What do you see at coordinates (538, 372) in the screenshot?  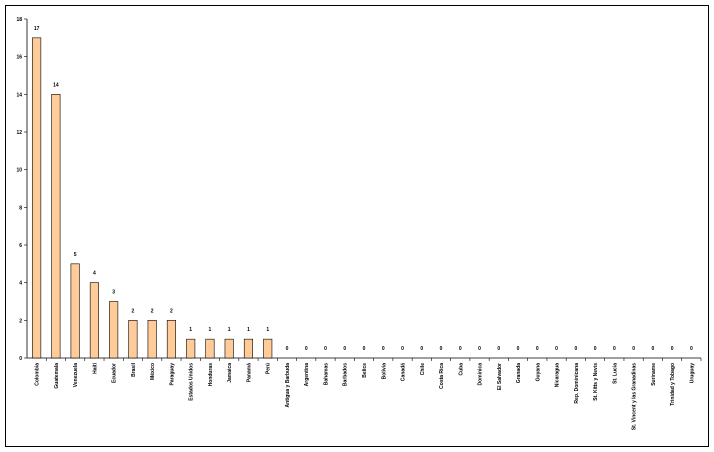 I see `x-tick-label: Guyana` at bounding box center [538, 372].